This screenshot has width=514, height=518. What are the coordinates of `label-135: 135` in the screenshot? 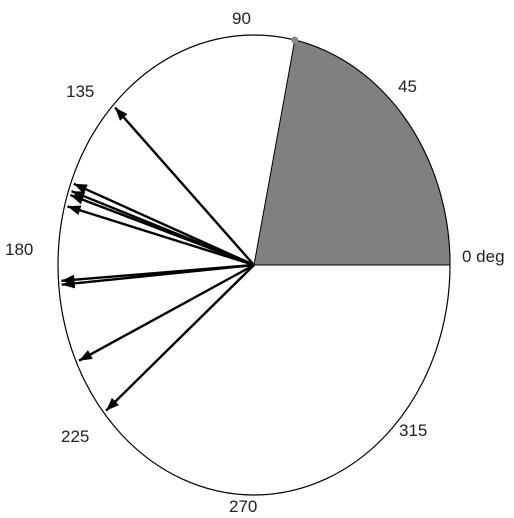 It's located at (80, 91).